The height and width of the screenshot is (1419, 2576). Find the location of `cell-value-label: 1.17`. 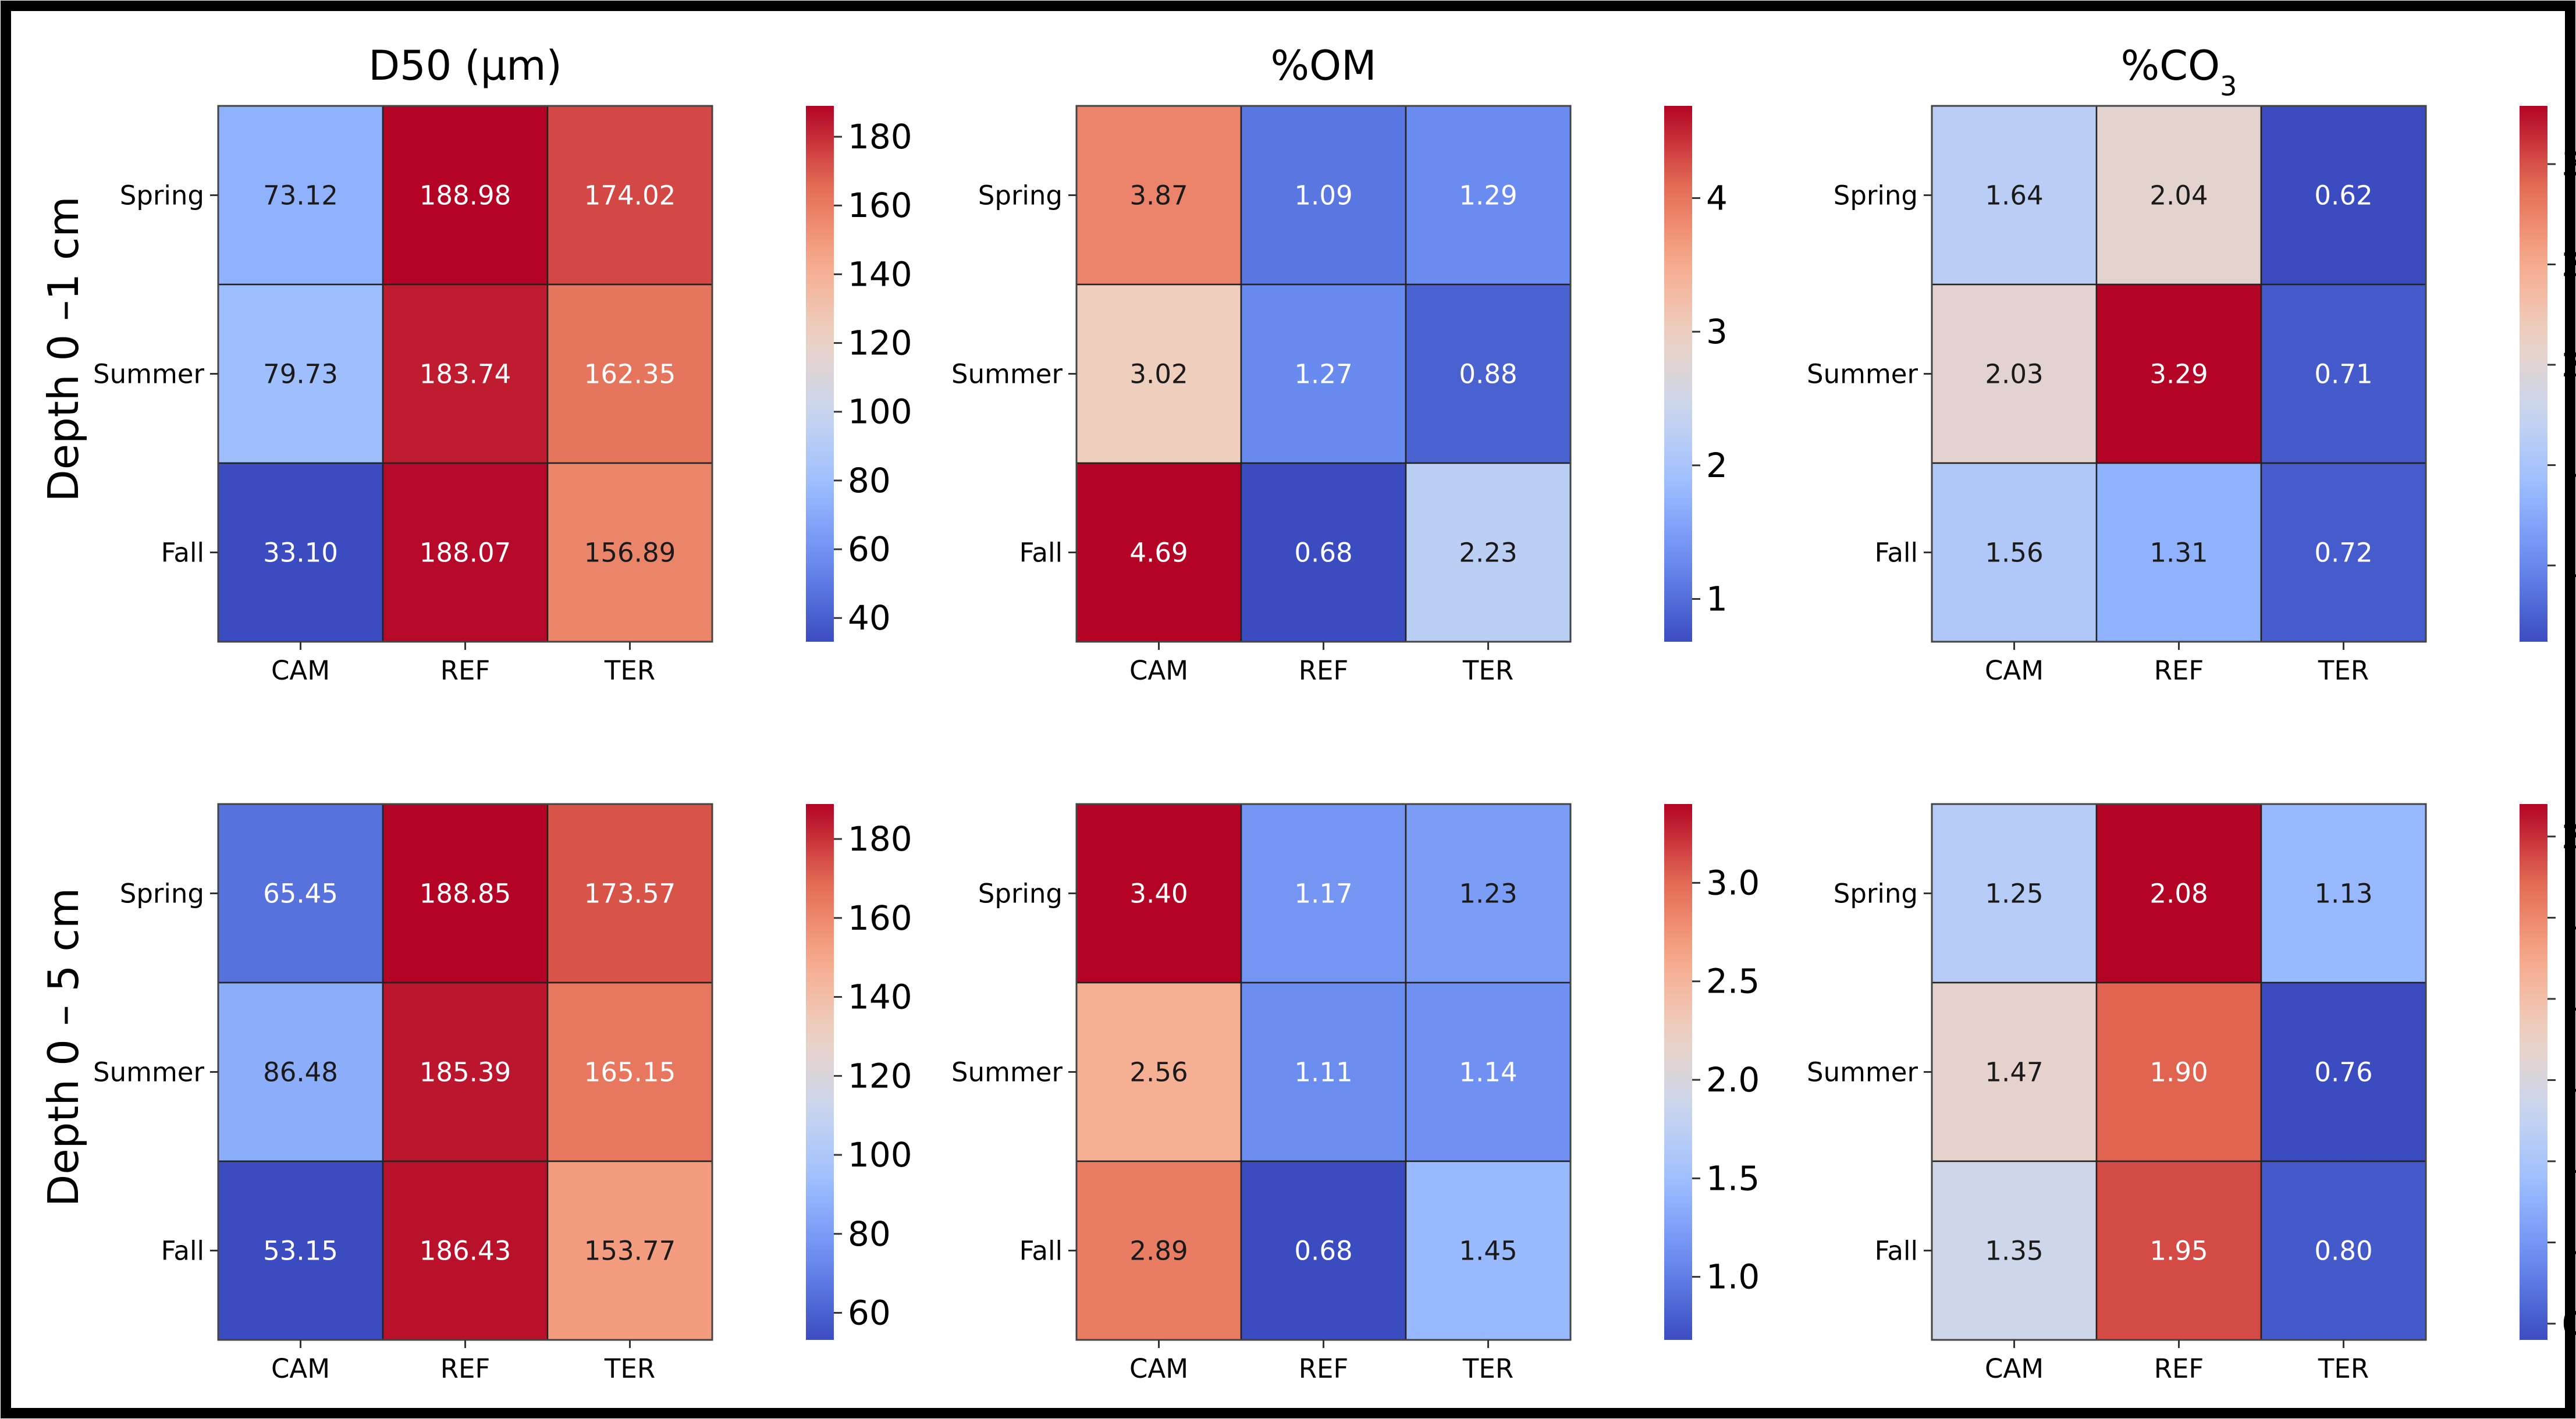

cell-value-label: 1.17 is located at coordinates (1323, 894).